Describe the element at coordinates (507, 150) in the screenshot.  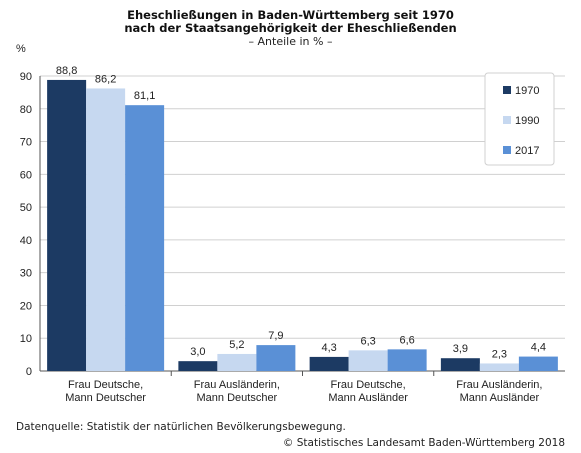
I see `legend-swatch-2017` at that location.